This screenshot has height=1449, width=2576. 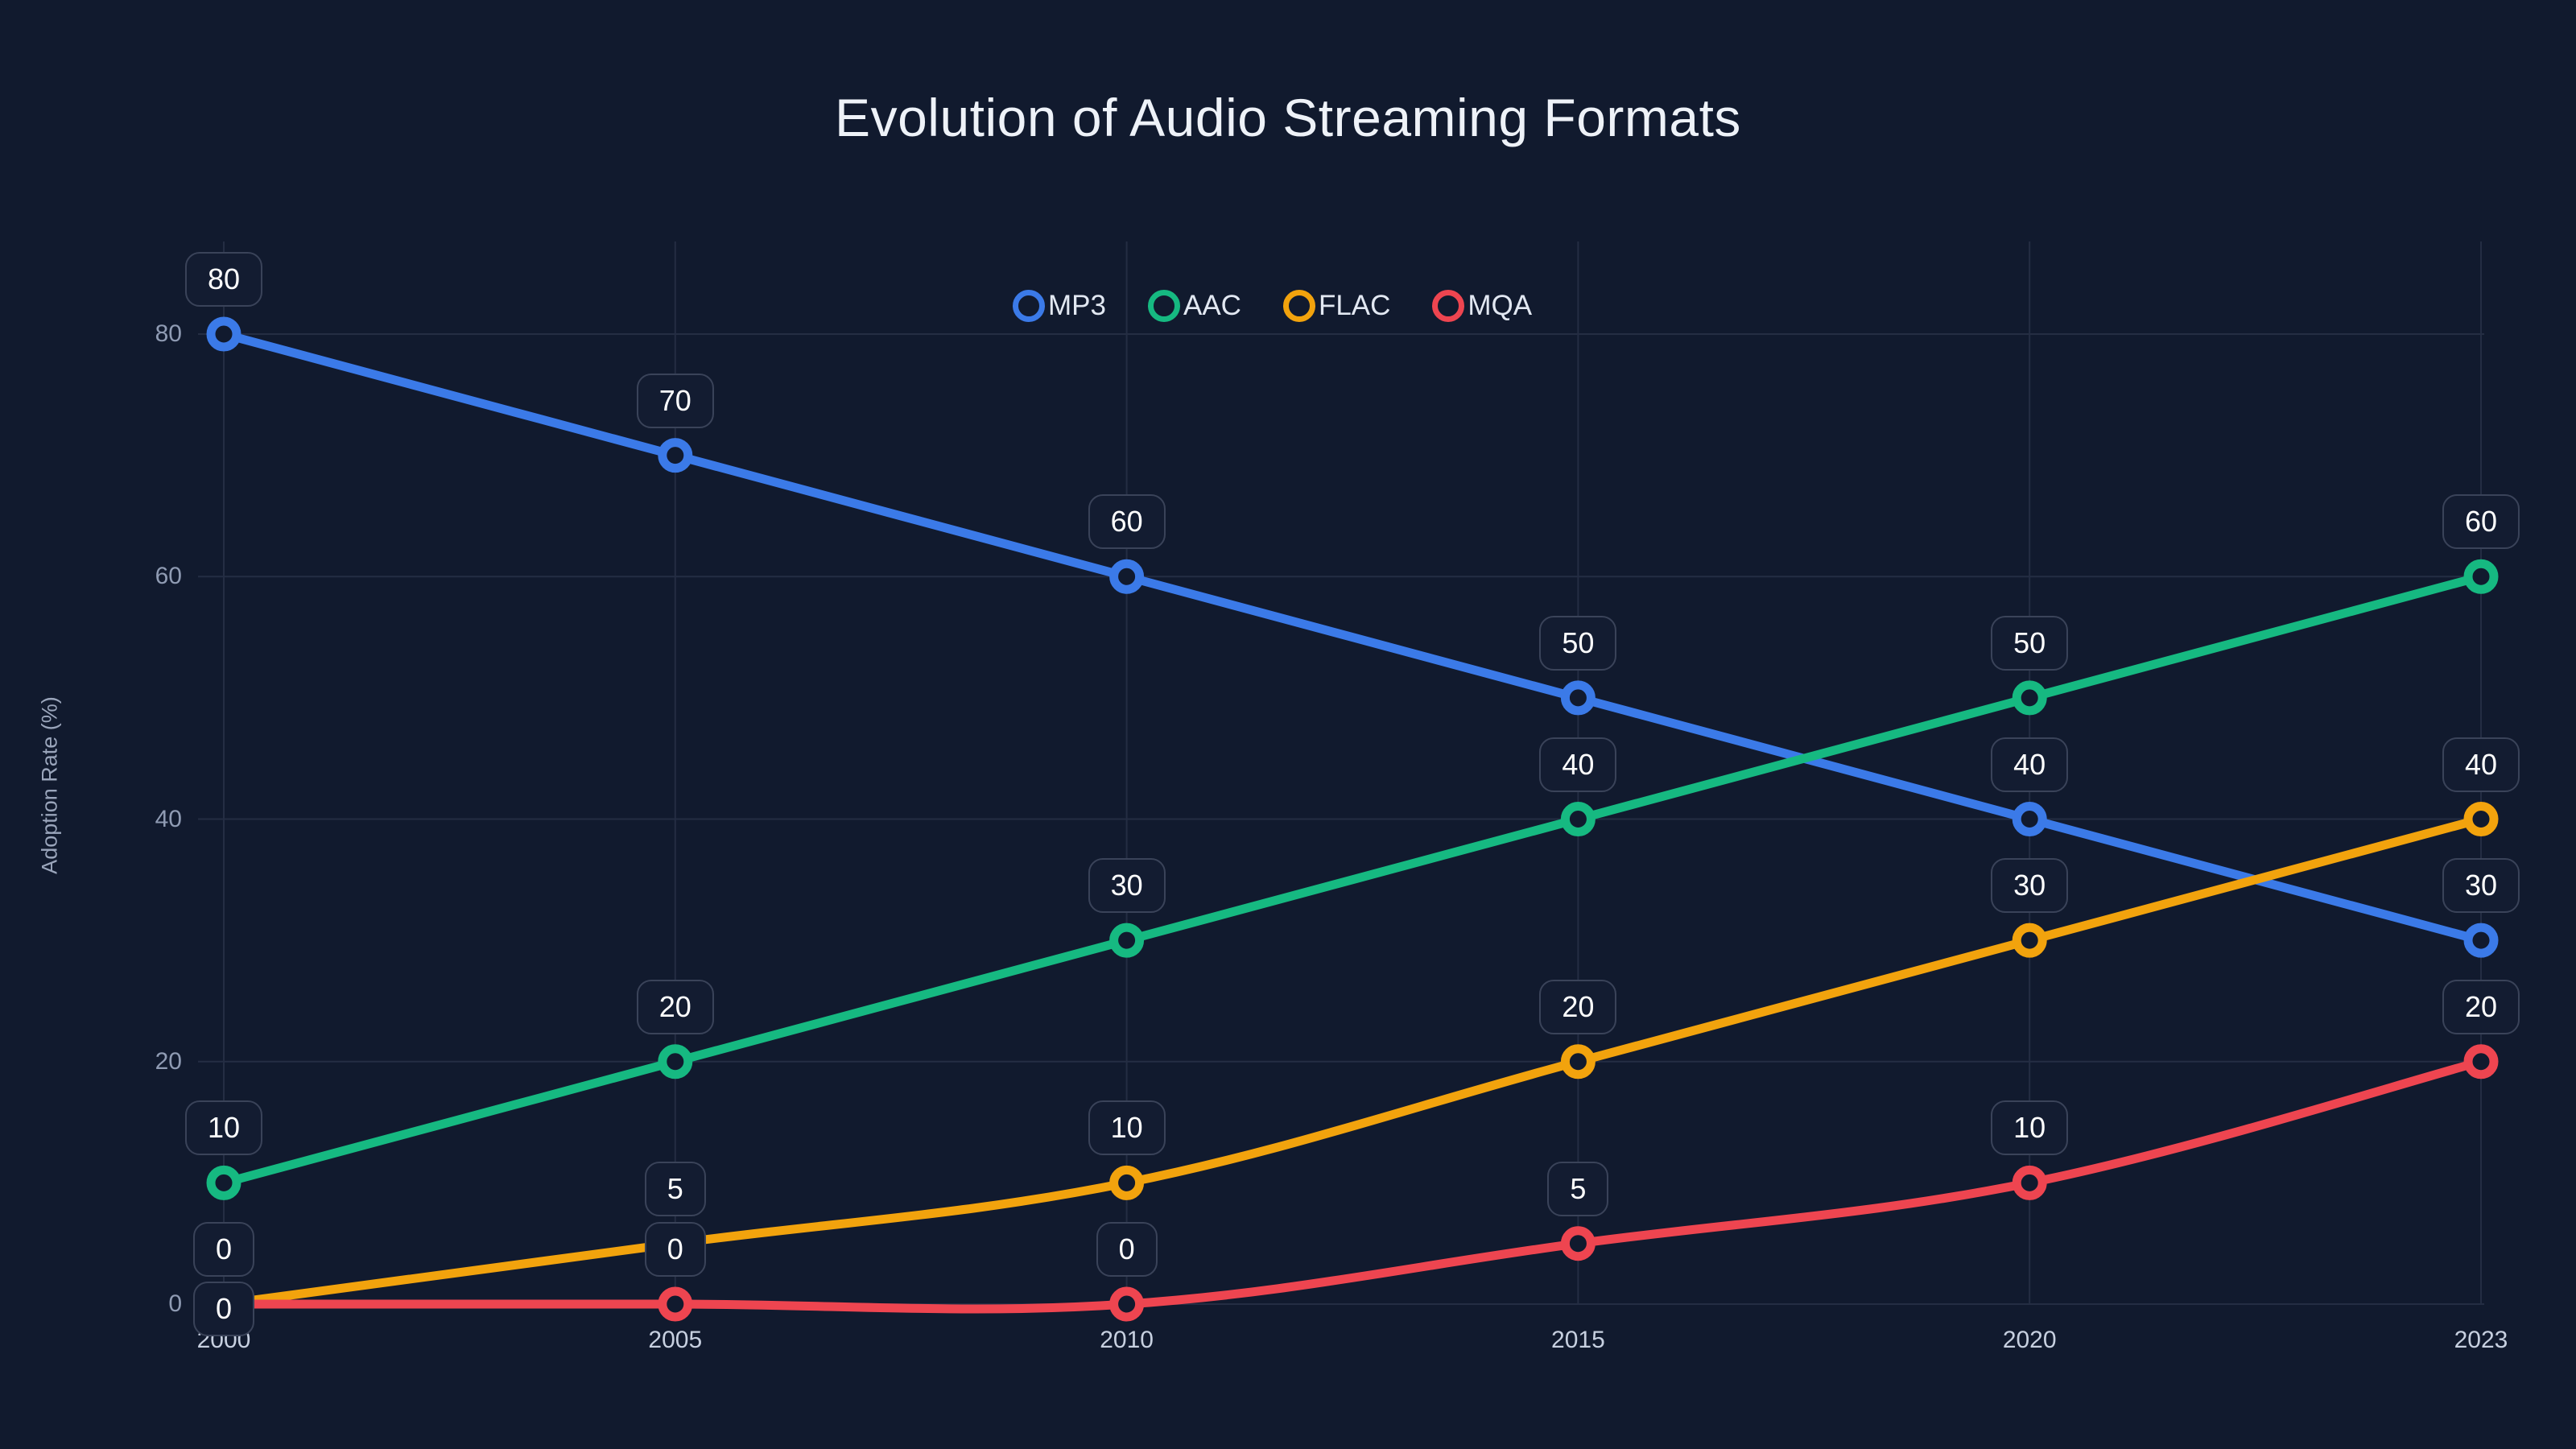 What do you see at coordinates (2029, 1182) in the screenshot?
I see `data-point-mqa-2020` at bounding box center [2029, 1182].